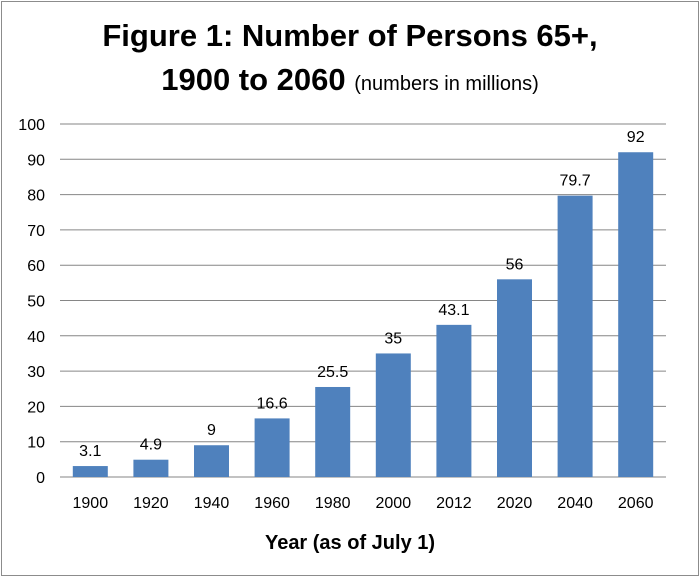 This screenshot has width=700, height=577. Describe the element at coordinates (36, 407) in the screenshot. I see `y-tick-label: 20` at that location.